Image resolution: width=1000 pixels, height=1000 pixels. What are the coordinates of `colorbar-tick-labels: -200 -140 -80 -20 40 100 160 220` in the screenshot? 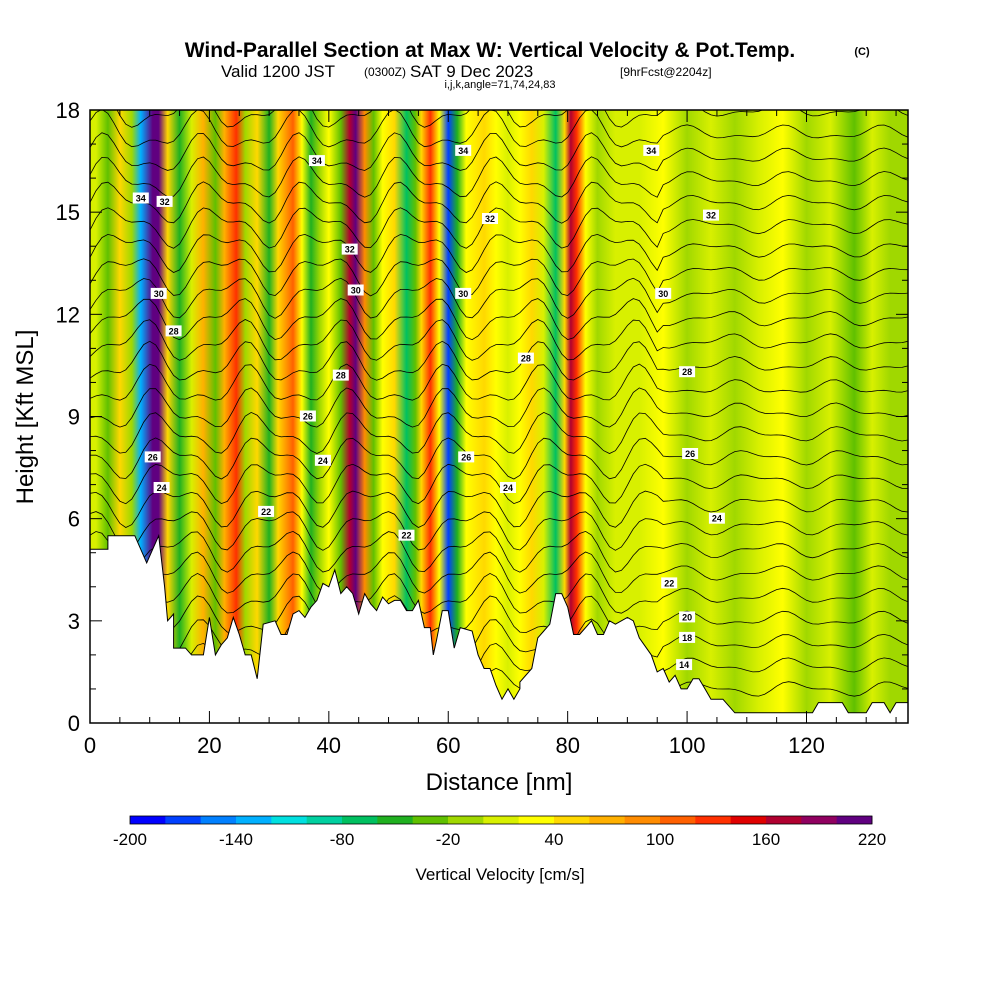 It's located at (499, 839).